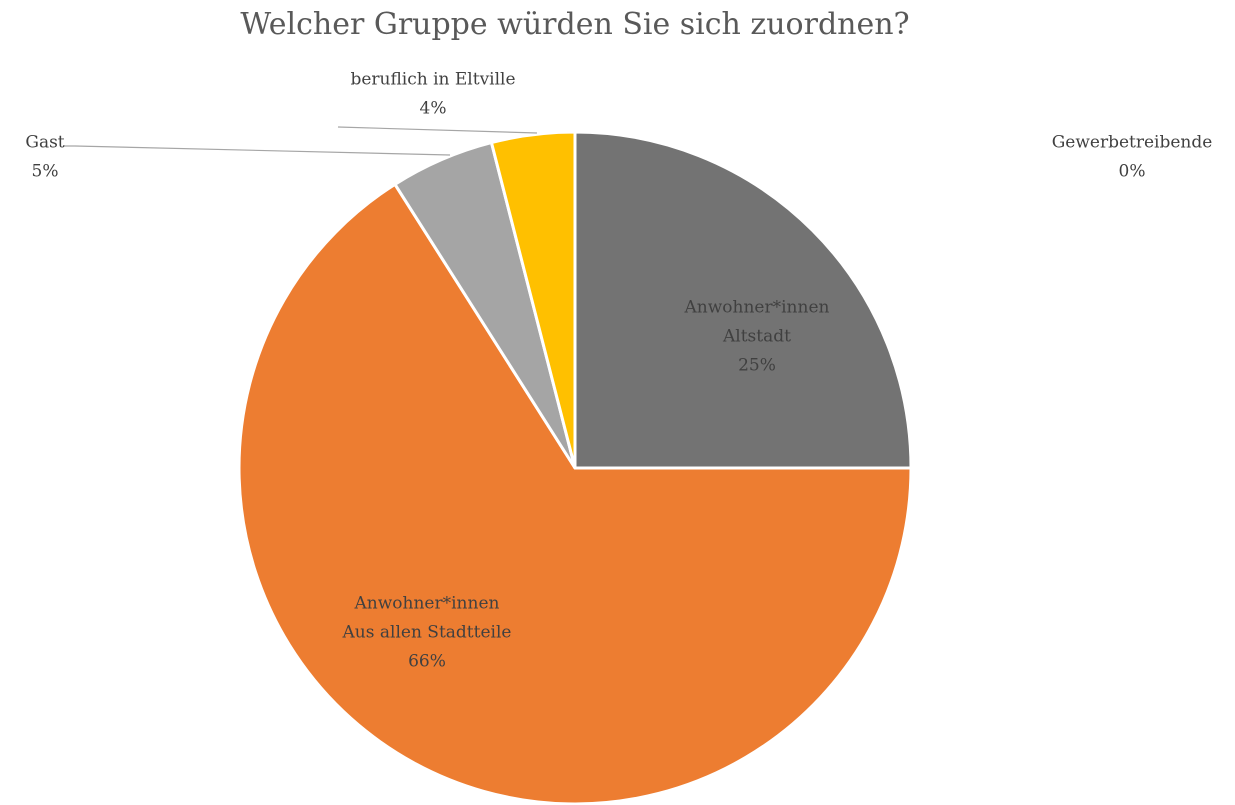 The width and height of the screenshot is (1235, 805). Describe the element at coordinates (757, 366) in the screenshot. I see `data-label: 25%` at that location.